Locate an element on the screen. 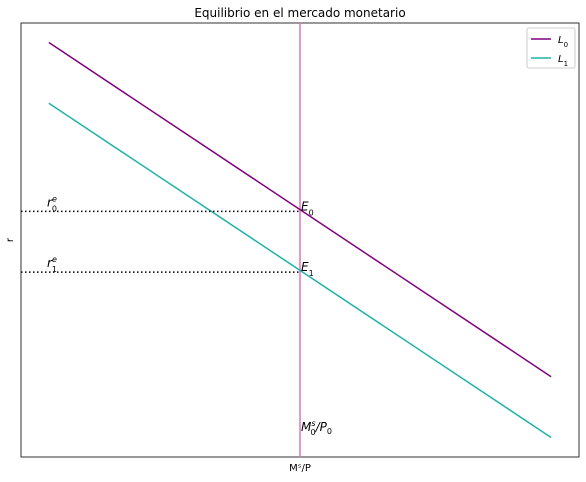 Image resolution: width=586 pixels, height=482 pixels. legend-label-L0: L0 is located at coordinates (563, 42).